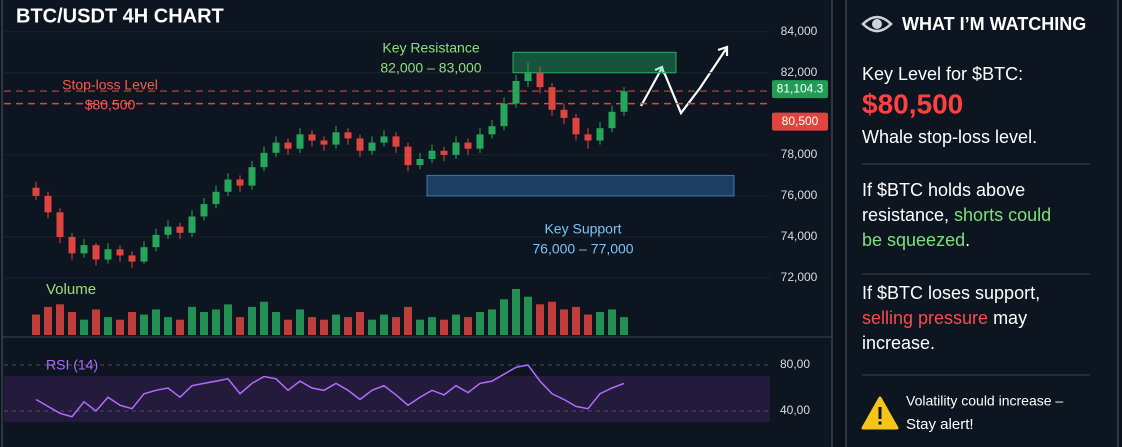  Describe the element at coordinates (943, 190) in the screenshot. I see `scenario-line: If $BTC holds above` at that location.